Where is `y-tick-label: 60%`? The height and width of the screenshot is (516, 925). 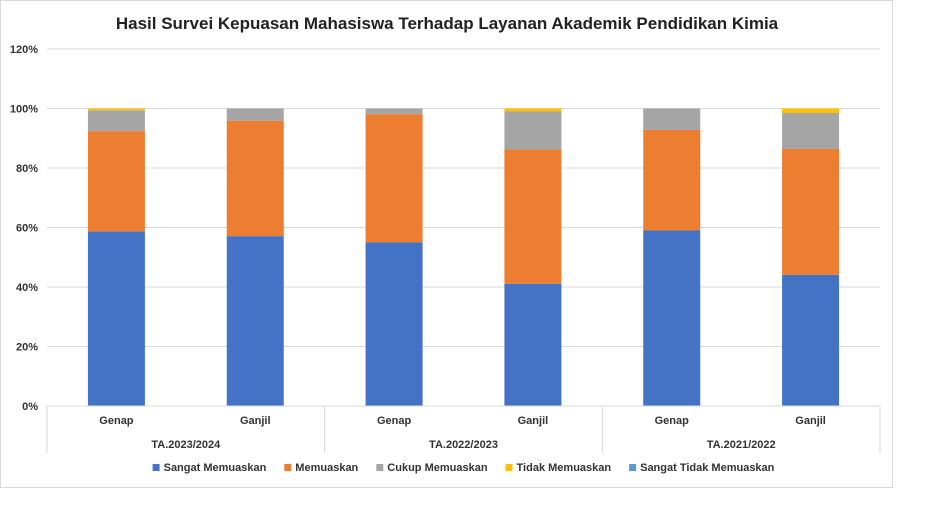
y-tick-label: 60% is located at coordinates (27, 229).